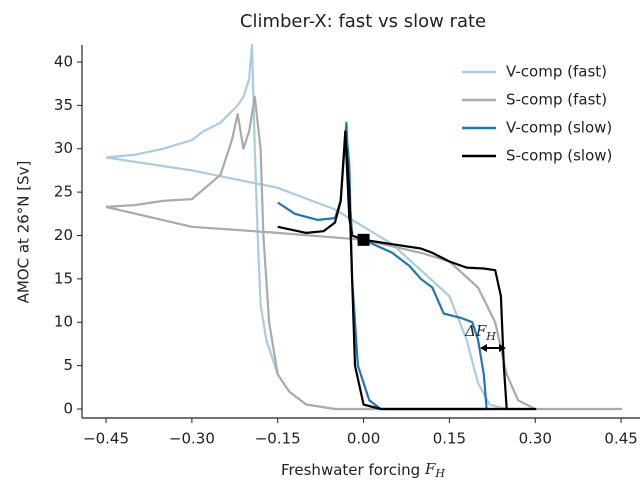 This screenshot has width=642, height=484. I want to click on legend-label: V-comp (fast), so click(556, 72).